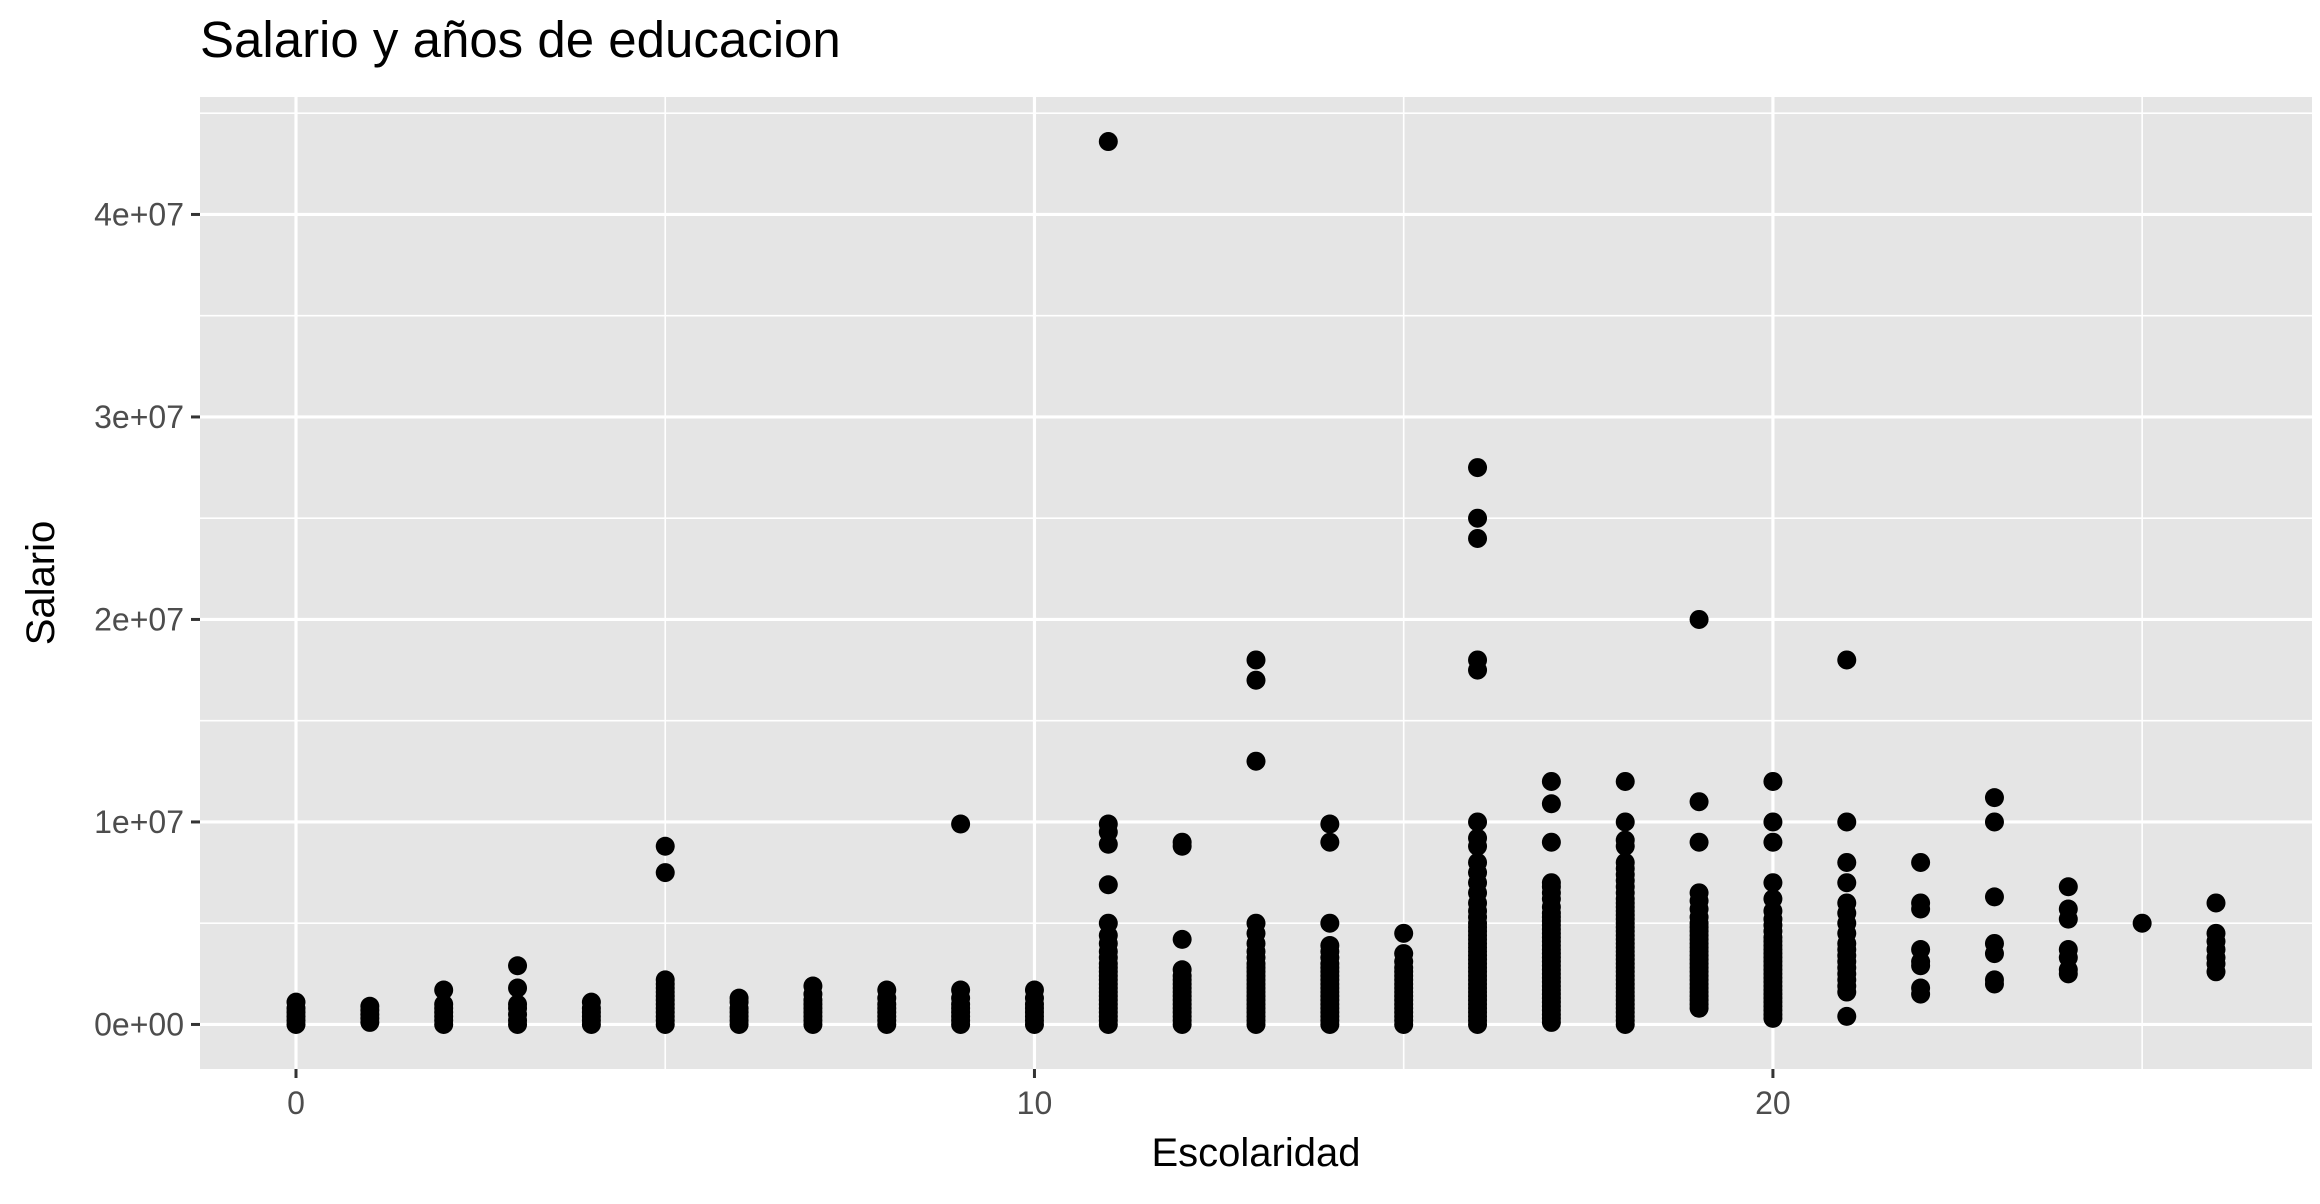 This screenshot has width=2320, height=1204. Describe the element at coordinates (41, 583) in the screenshot. I see `y-axis-label: Salario` at that location.